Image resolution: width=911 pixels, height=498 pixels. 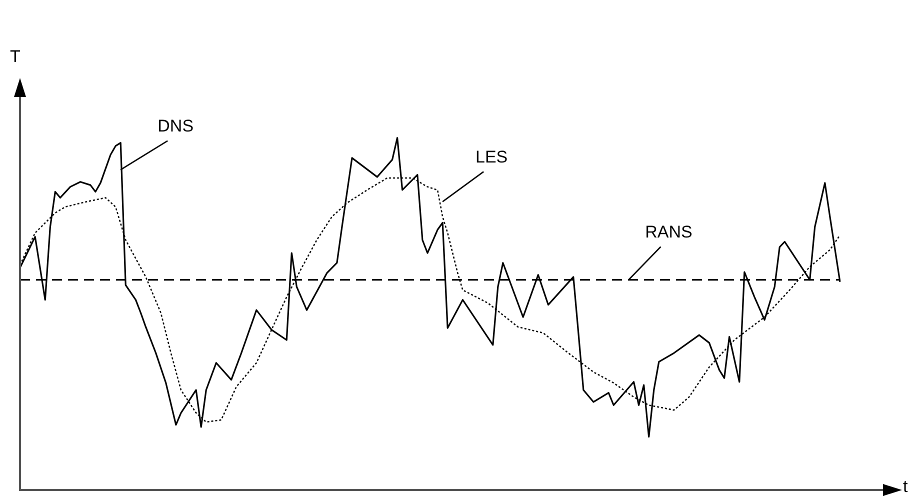 I want to click on text: RANS, so click(x=668, y=232).